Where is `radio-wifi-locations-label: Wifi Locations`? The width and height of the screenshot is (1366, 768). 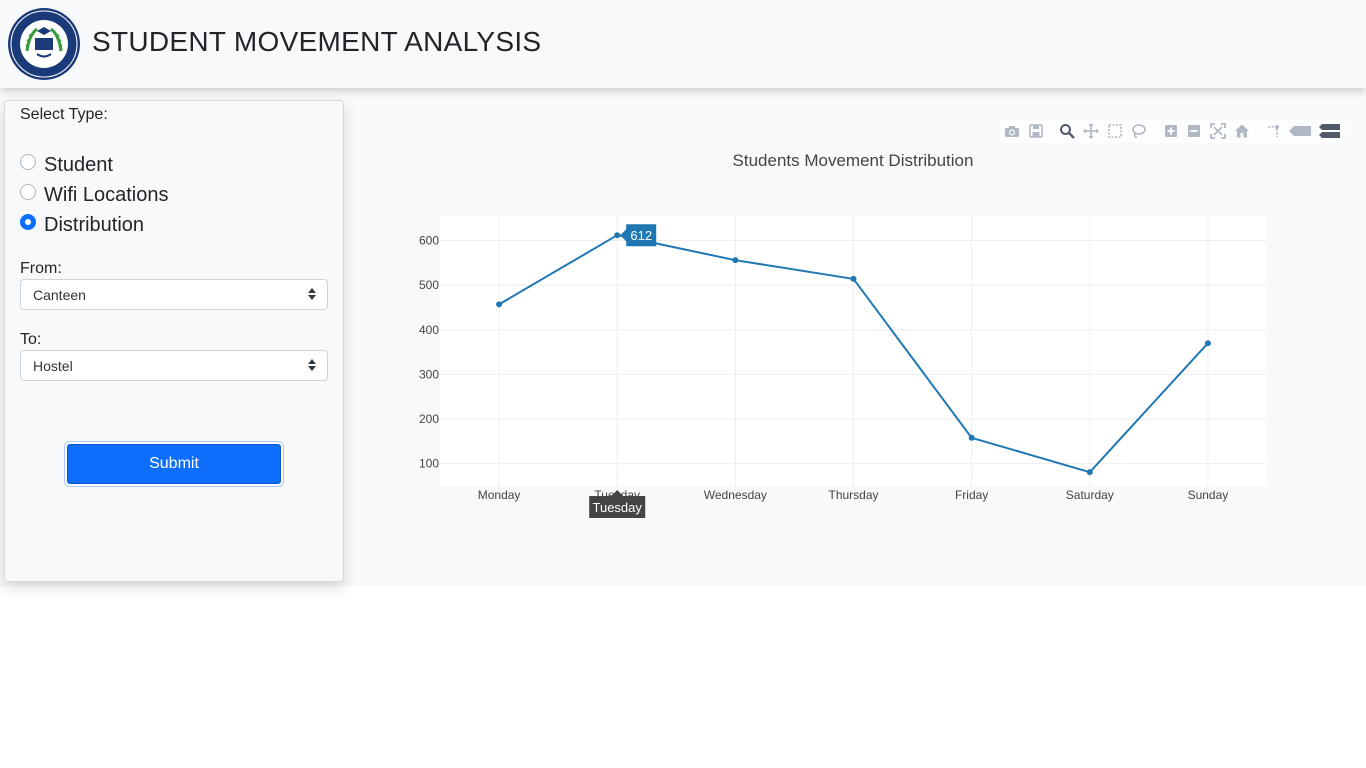
radio-wifi-locations-label: Wifi Locations is located at coordinates (106, 194).